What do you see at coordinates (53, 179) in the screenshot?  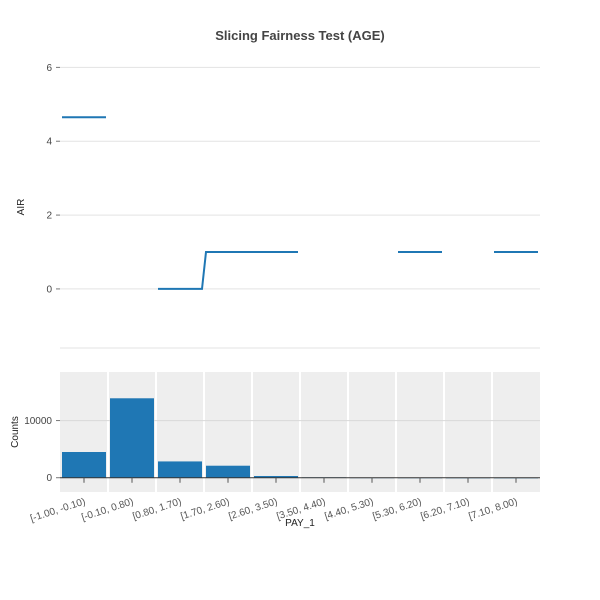 I see `air-y-ticks: 0 2 4 6` at bounding box center [53, 179].